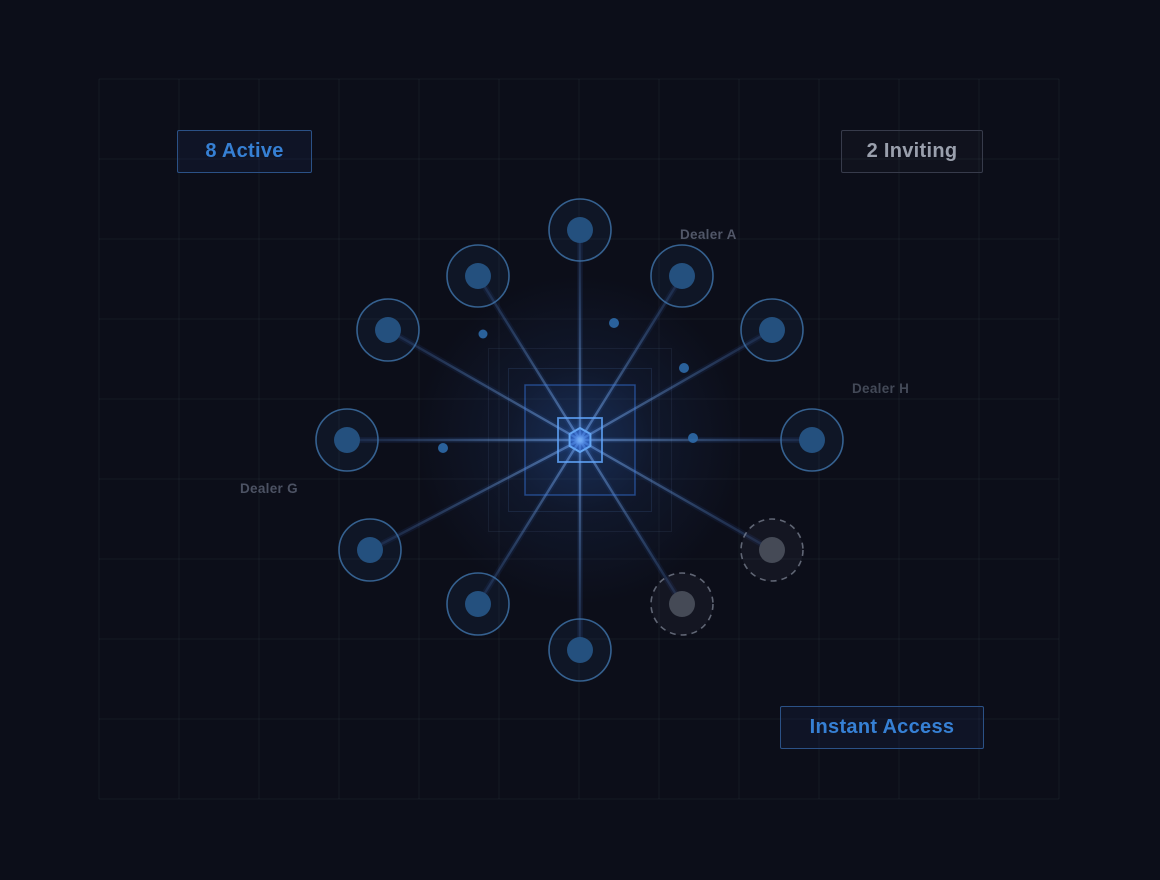 The width and height of the screenshot is (1160, 880). Describe the element at coordinates (882, 727) in the screenshot. I see `instant-access-badge: Instant Access` at that location.